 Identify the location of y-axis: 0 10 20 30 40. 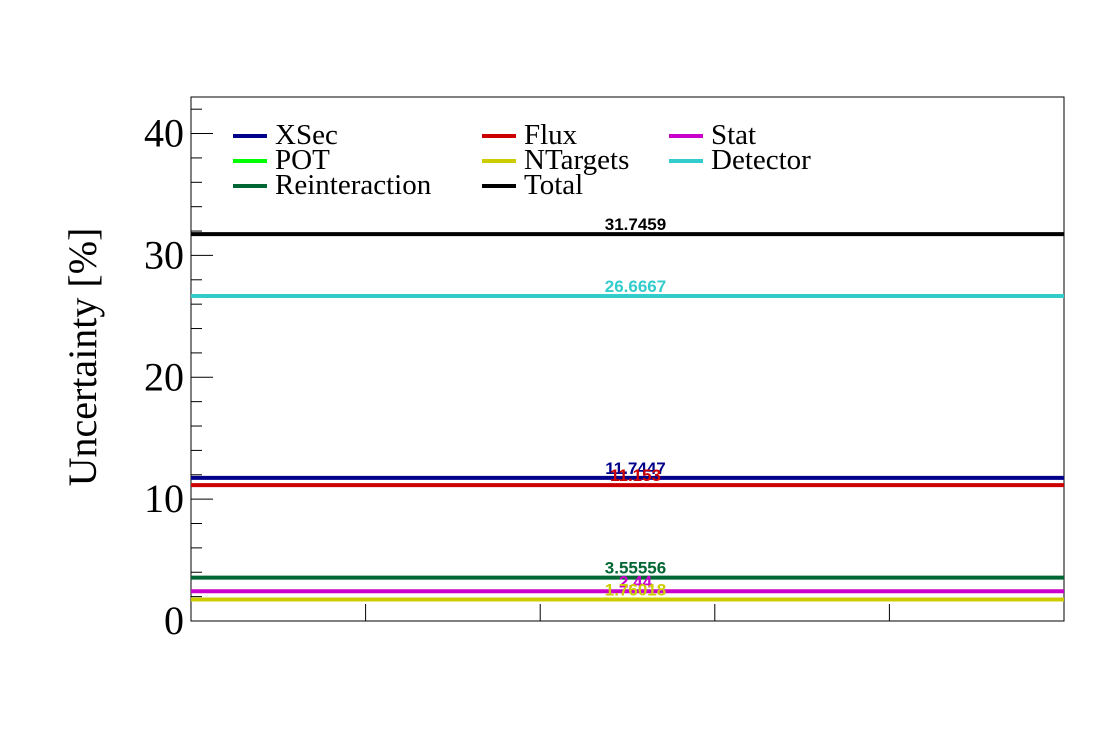
(178, 375).